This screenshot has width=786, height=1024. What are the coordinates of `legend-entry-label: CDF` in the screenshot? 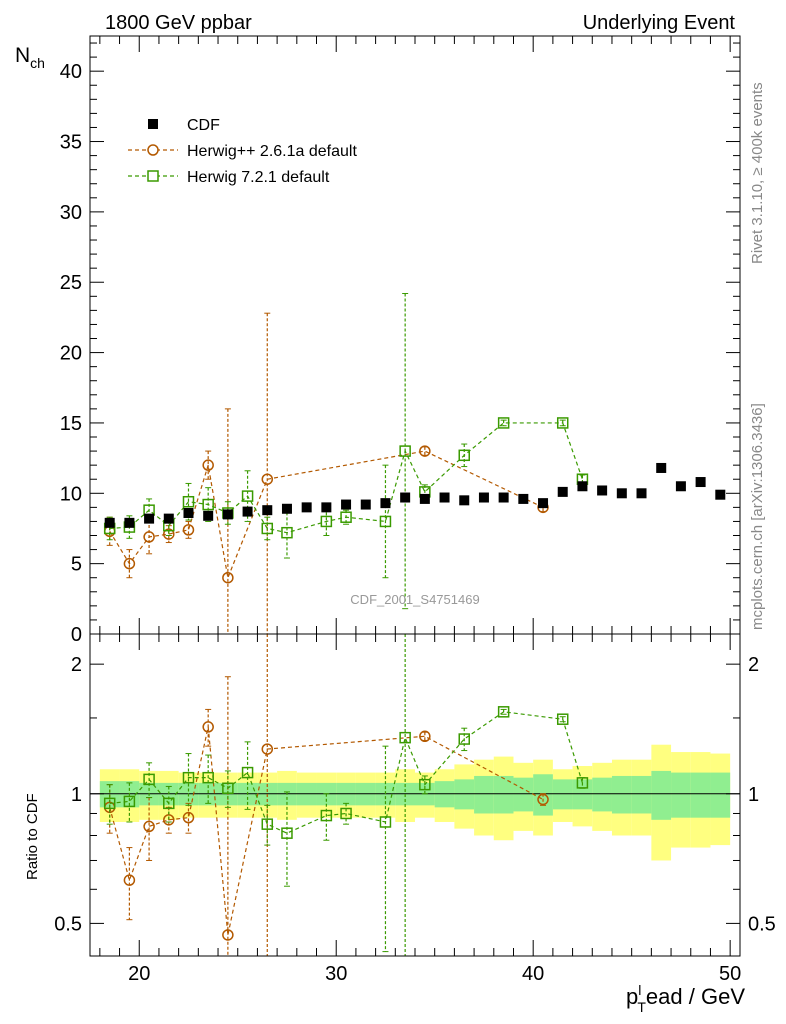 It's located at (203, 125).